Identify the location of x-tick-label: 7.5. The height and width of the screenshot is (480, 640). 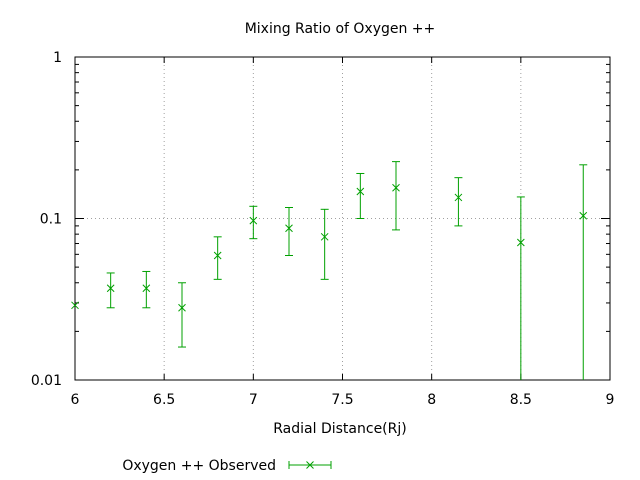
(342, 400).